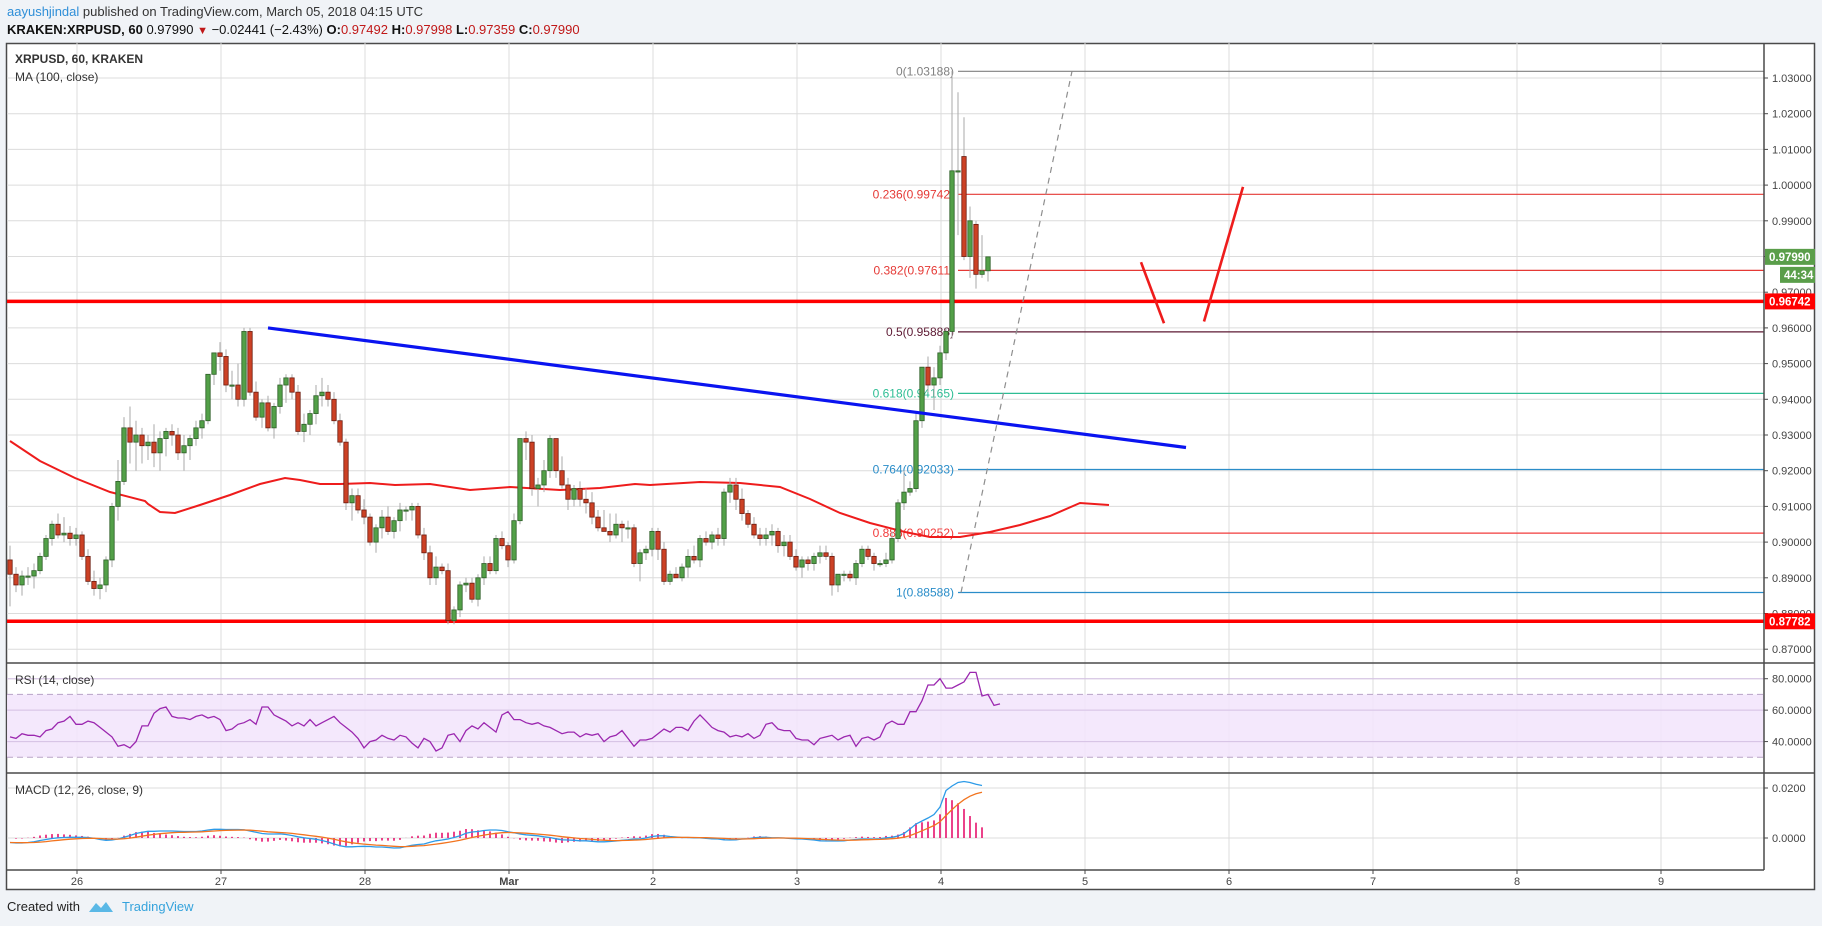 This screenshot has height=926, width=1822. What do you see at coordinates (1792, 150) in the screenshot?
I see `svg-text: 1.01000` at bounding box center [1792, 150].